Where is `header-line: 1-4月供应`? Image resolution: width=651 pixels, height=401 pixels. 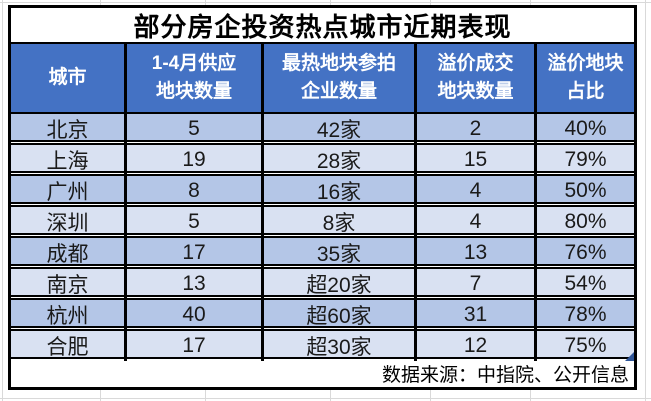 header-line: 1-4月供应 is located at coordinates (194, 64).